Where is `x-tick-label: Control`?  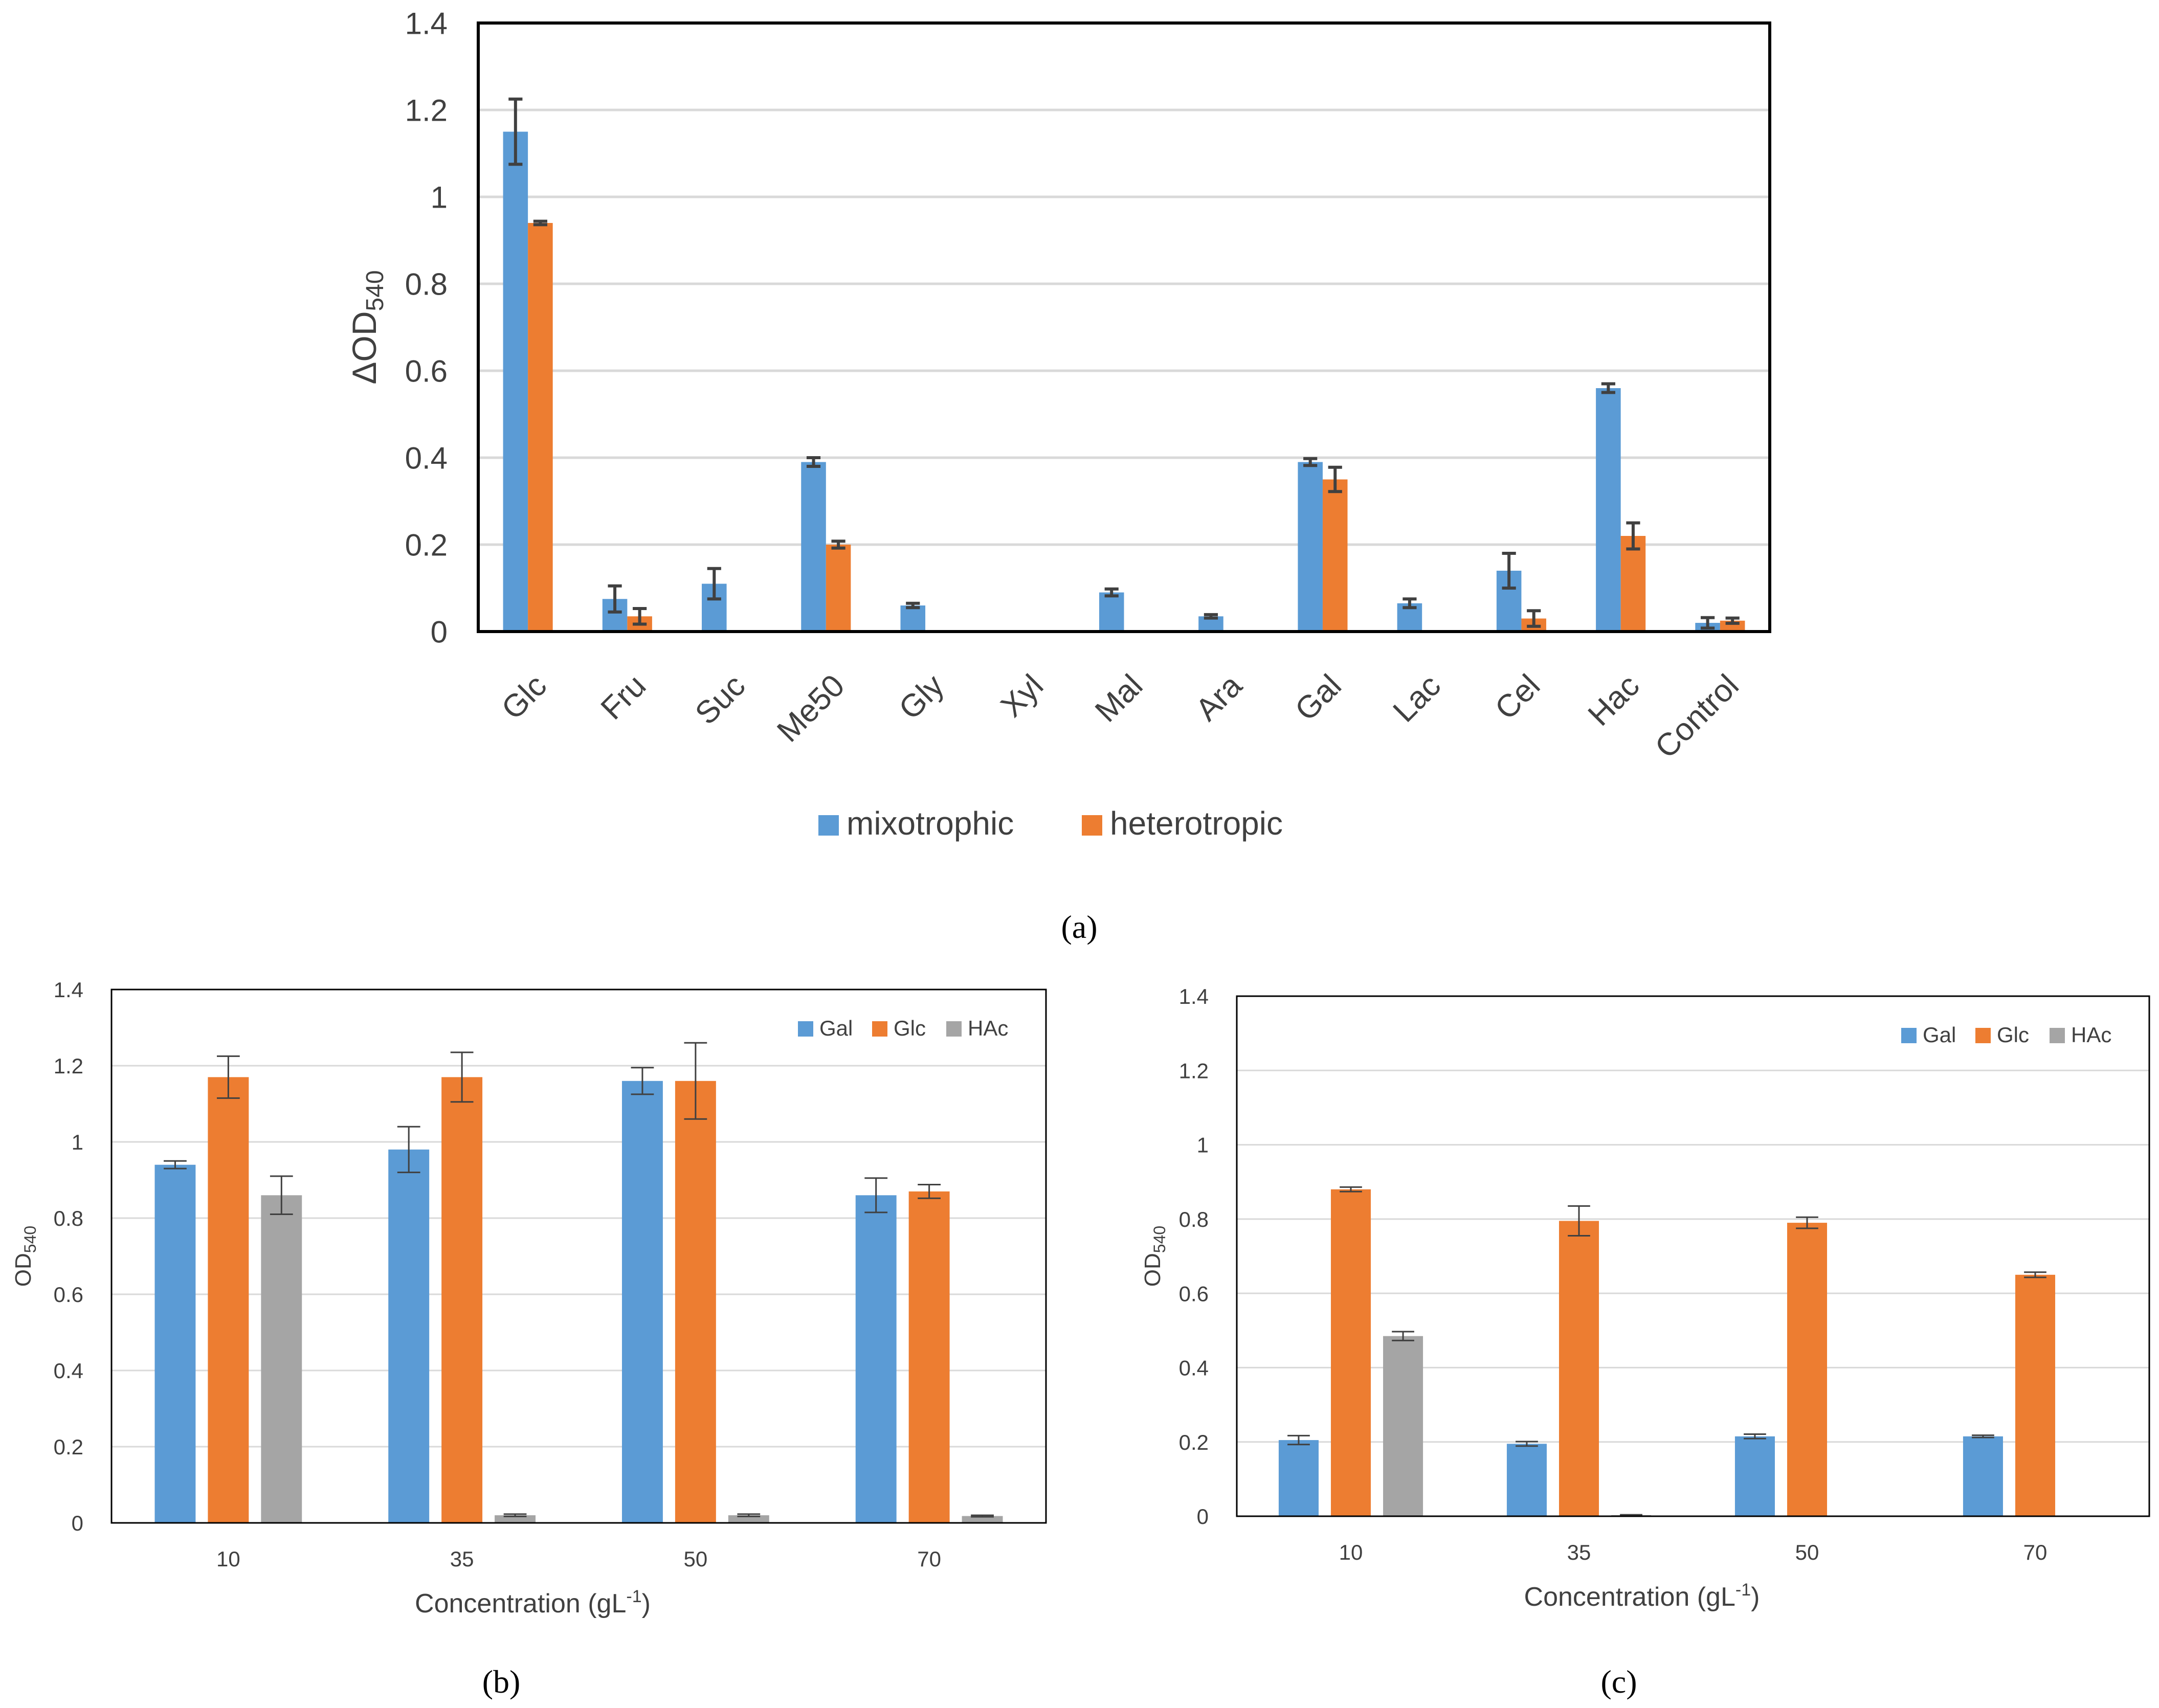
x-tick-label: Control is located at coordinates (1697, 716).